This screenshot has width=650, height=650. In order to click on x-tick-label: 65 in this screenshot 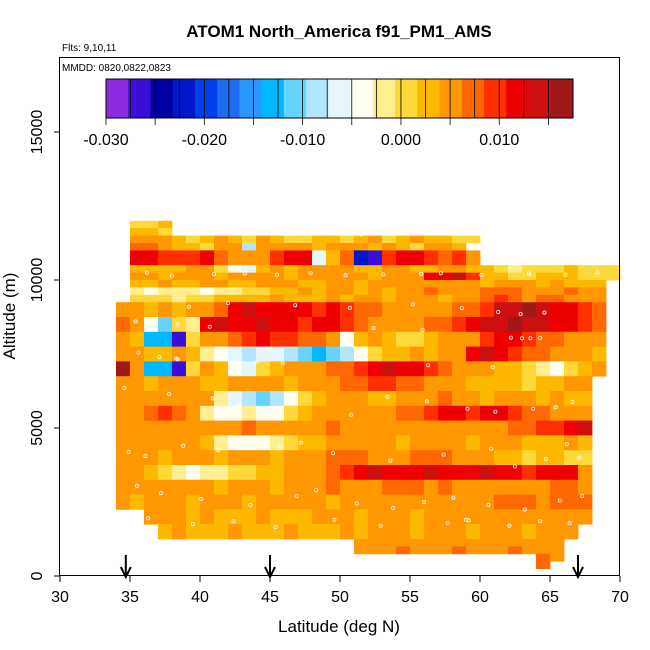, I will do `click(550, 597)`.